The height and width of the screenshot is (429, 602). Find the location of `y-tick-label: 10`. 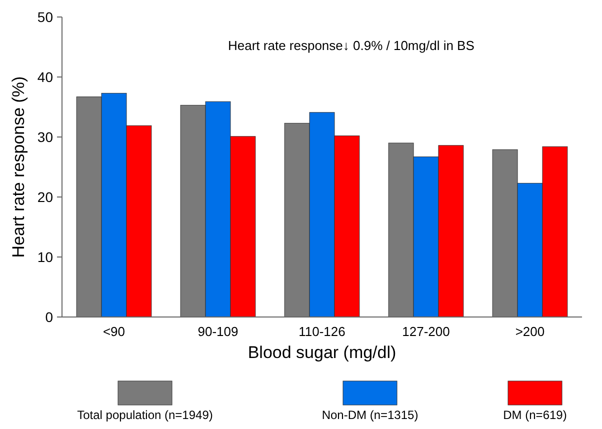

y-tick-label: 10 is located at coordinates (45, 256).